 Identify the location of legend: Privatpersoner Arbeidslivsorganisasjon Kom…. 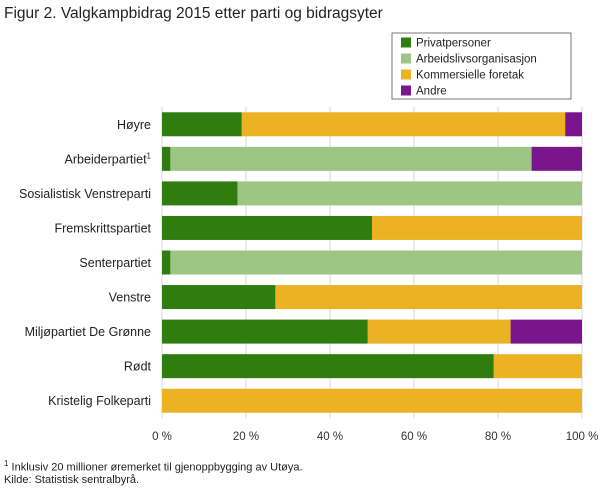
(481, 66).